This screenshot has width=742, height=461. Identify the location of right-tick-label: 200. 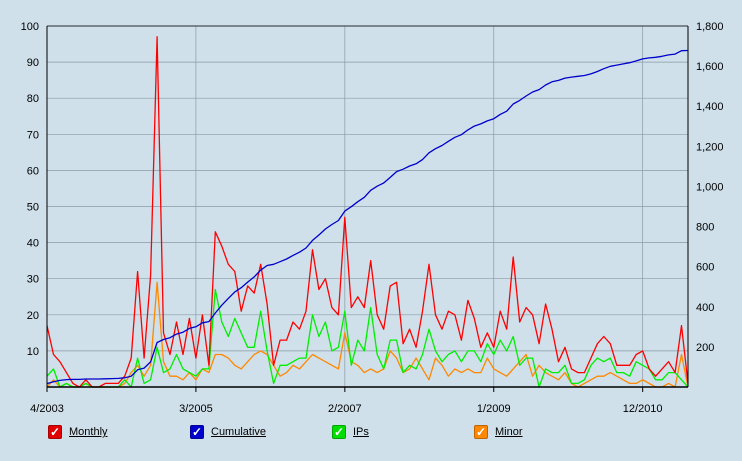
(705, 348).